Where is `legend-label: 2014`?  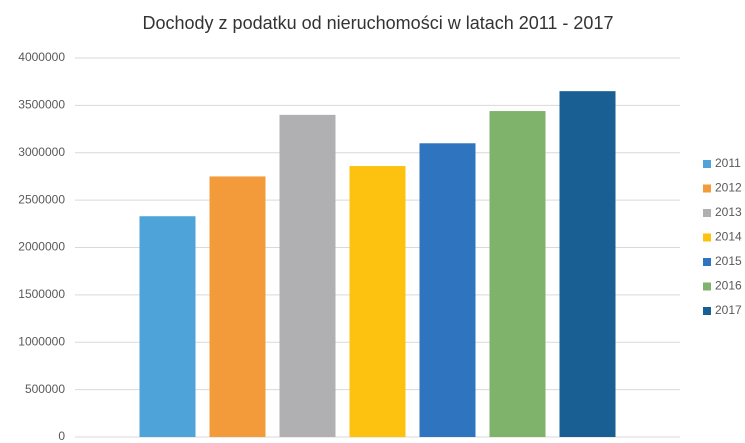 legend-label: 2014 is located at coordinates (728, 237).